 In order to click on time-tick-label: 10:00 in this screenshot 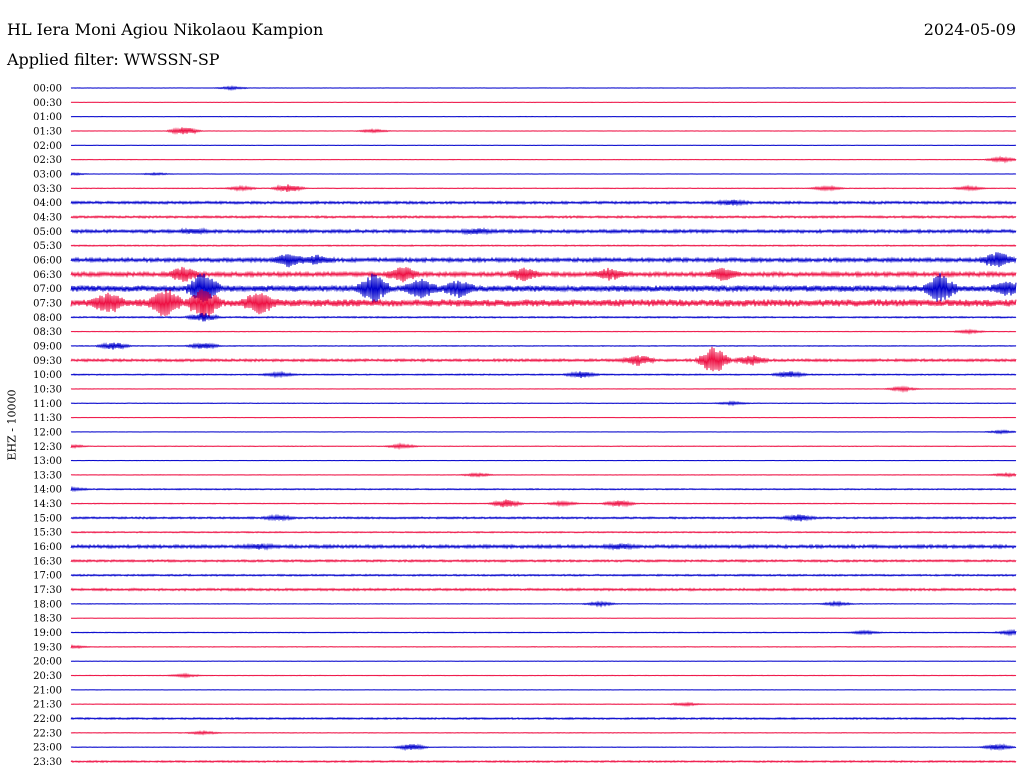, I will do `click(47, 375)`.